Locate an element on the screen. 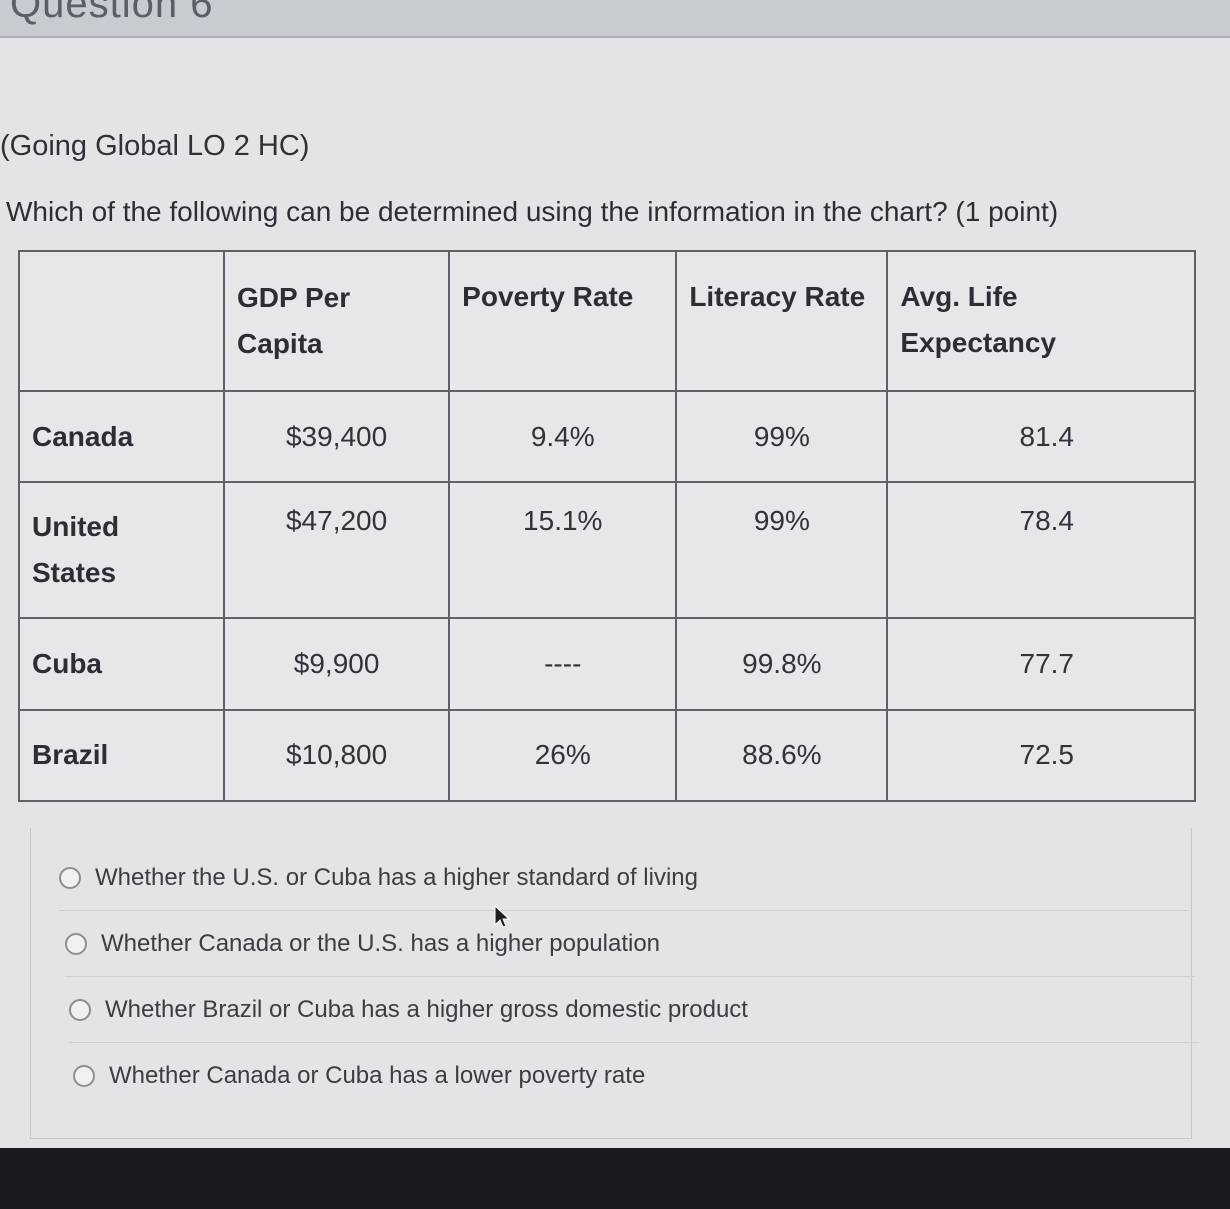 This screenshot has height=1209, width=1230. mouse-cursor-icon is located at coordinates (502, 916).